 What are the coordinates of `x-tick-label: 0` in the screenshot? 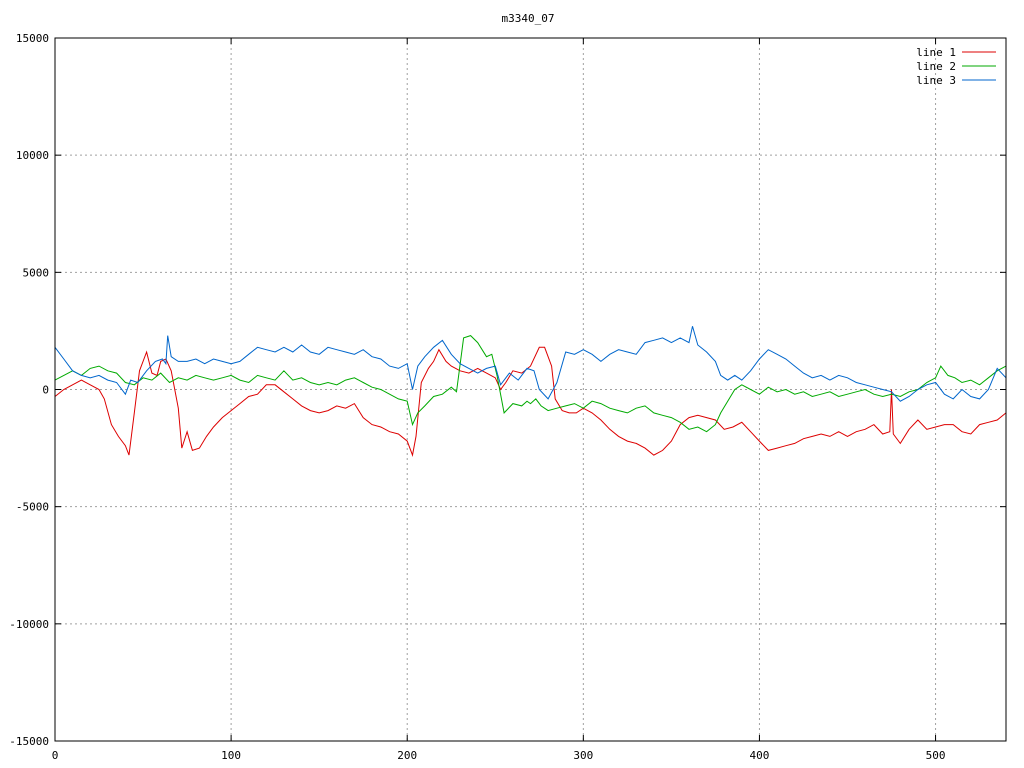 It's located at (55, 755).